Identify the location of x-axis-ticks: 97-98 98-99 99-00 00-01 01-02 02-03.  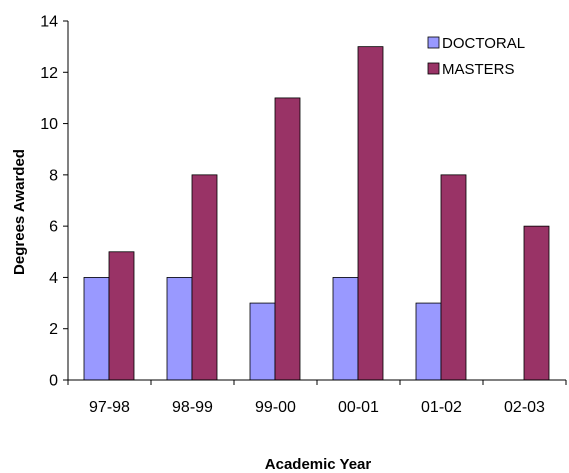
(317, 398).